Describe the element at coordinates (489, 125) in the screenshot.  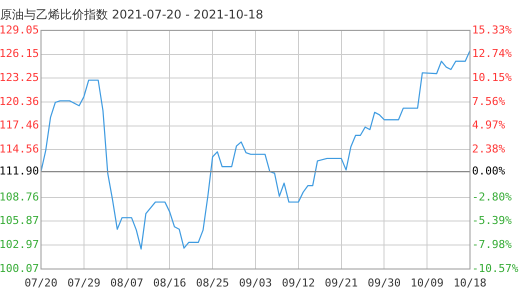
I see `y2-tick-label: 4.97%` at that location.